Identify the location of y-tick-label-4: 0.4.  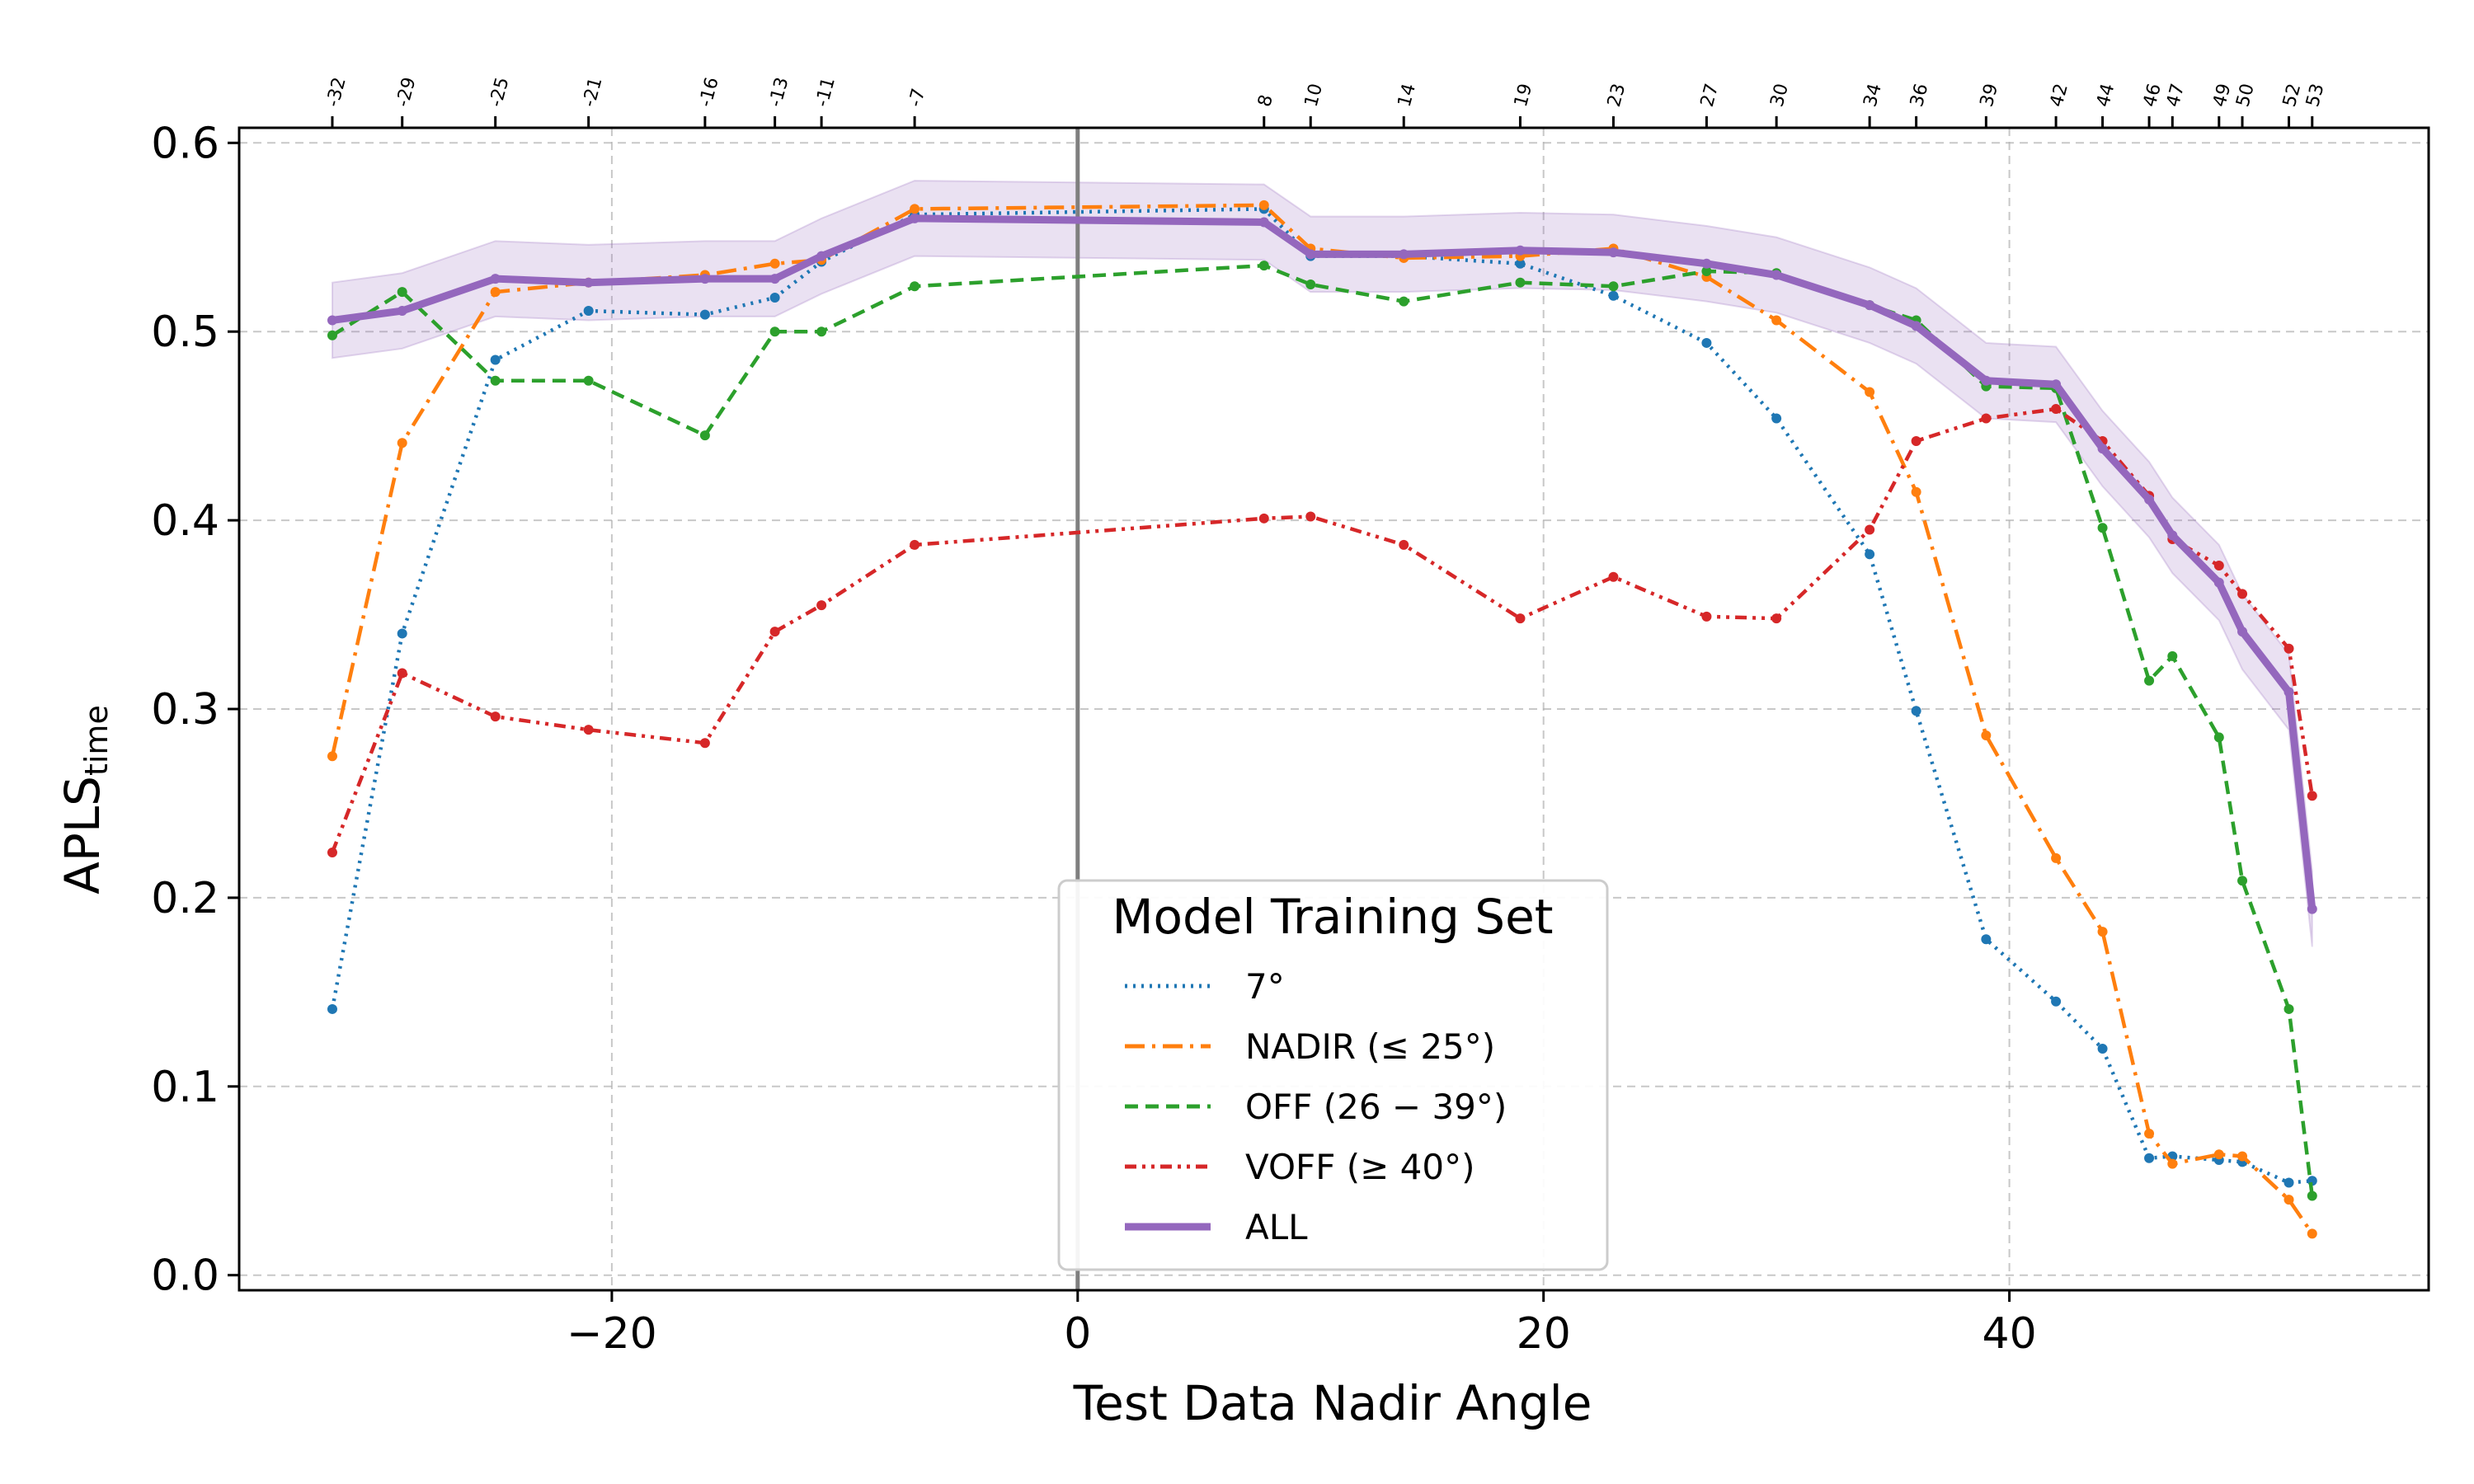
(185, 521).